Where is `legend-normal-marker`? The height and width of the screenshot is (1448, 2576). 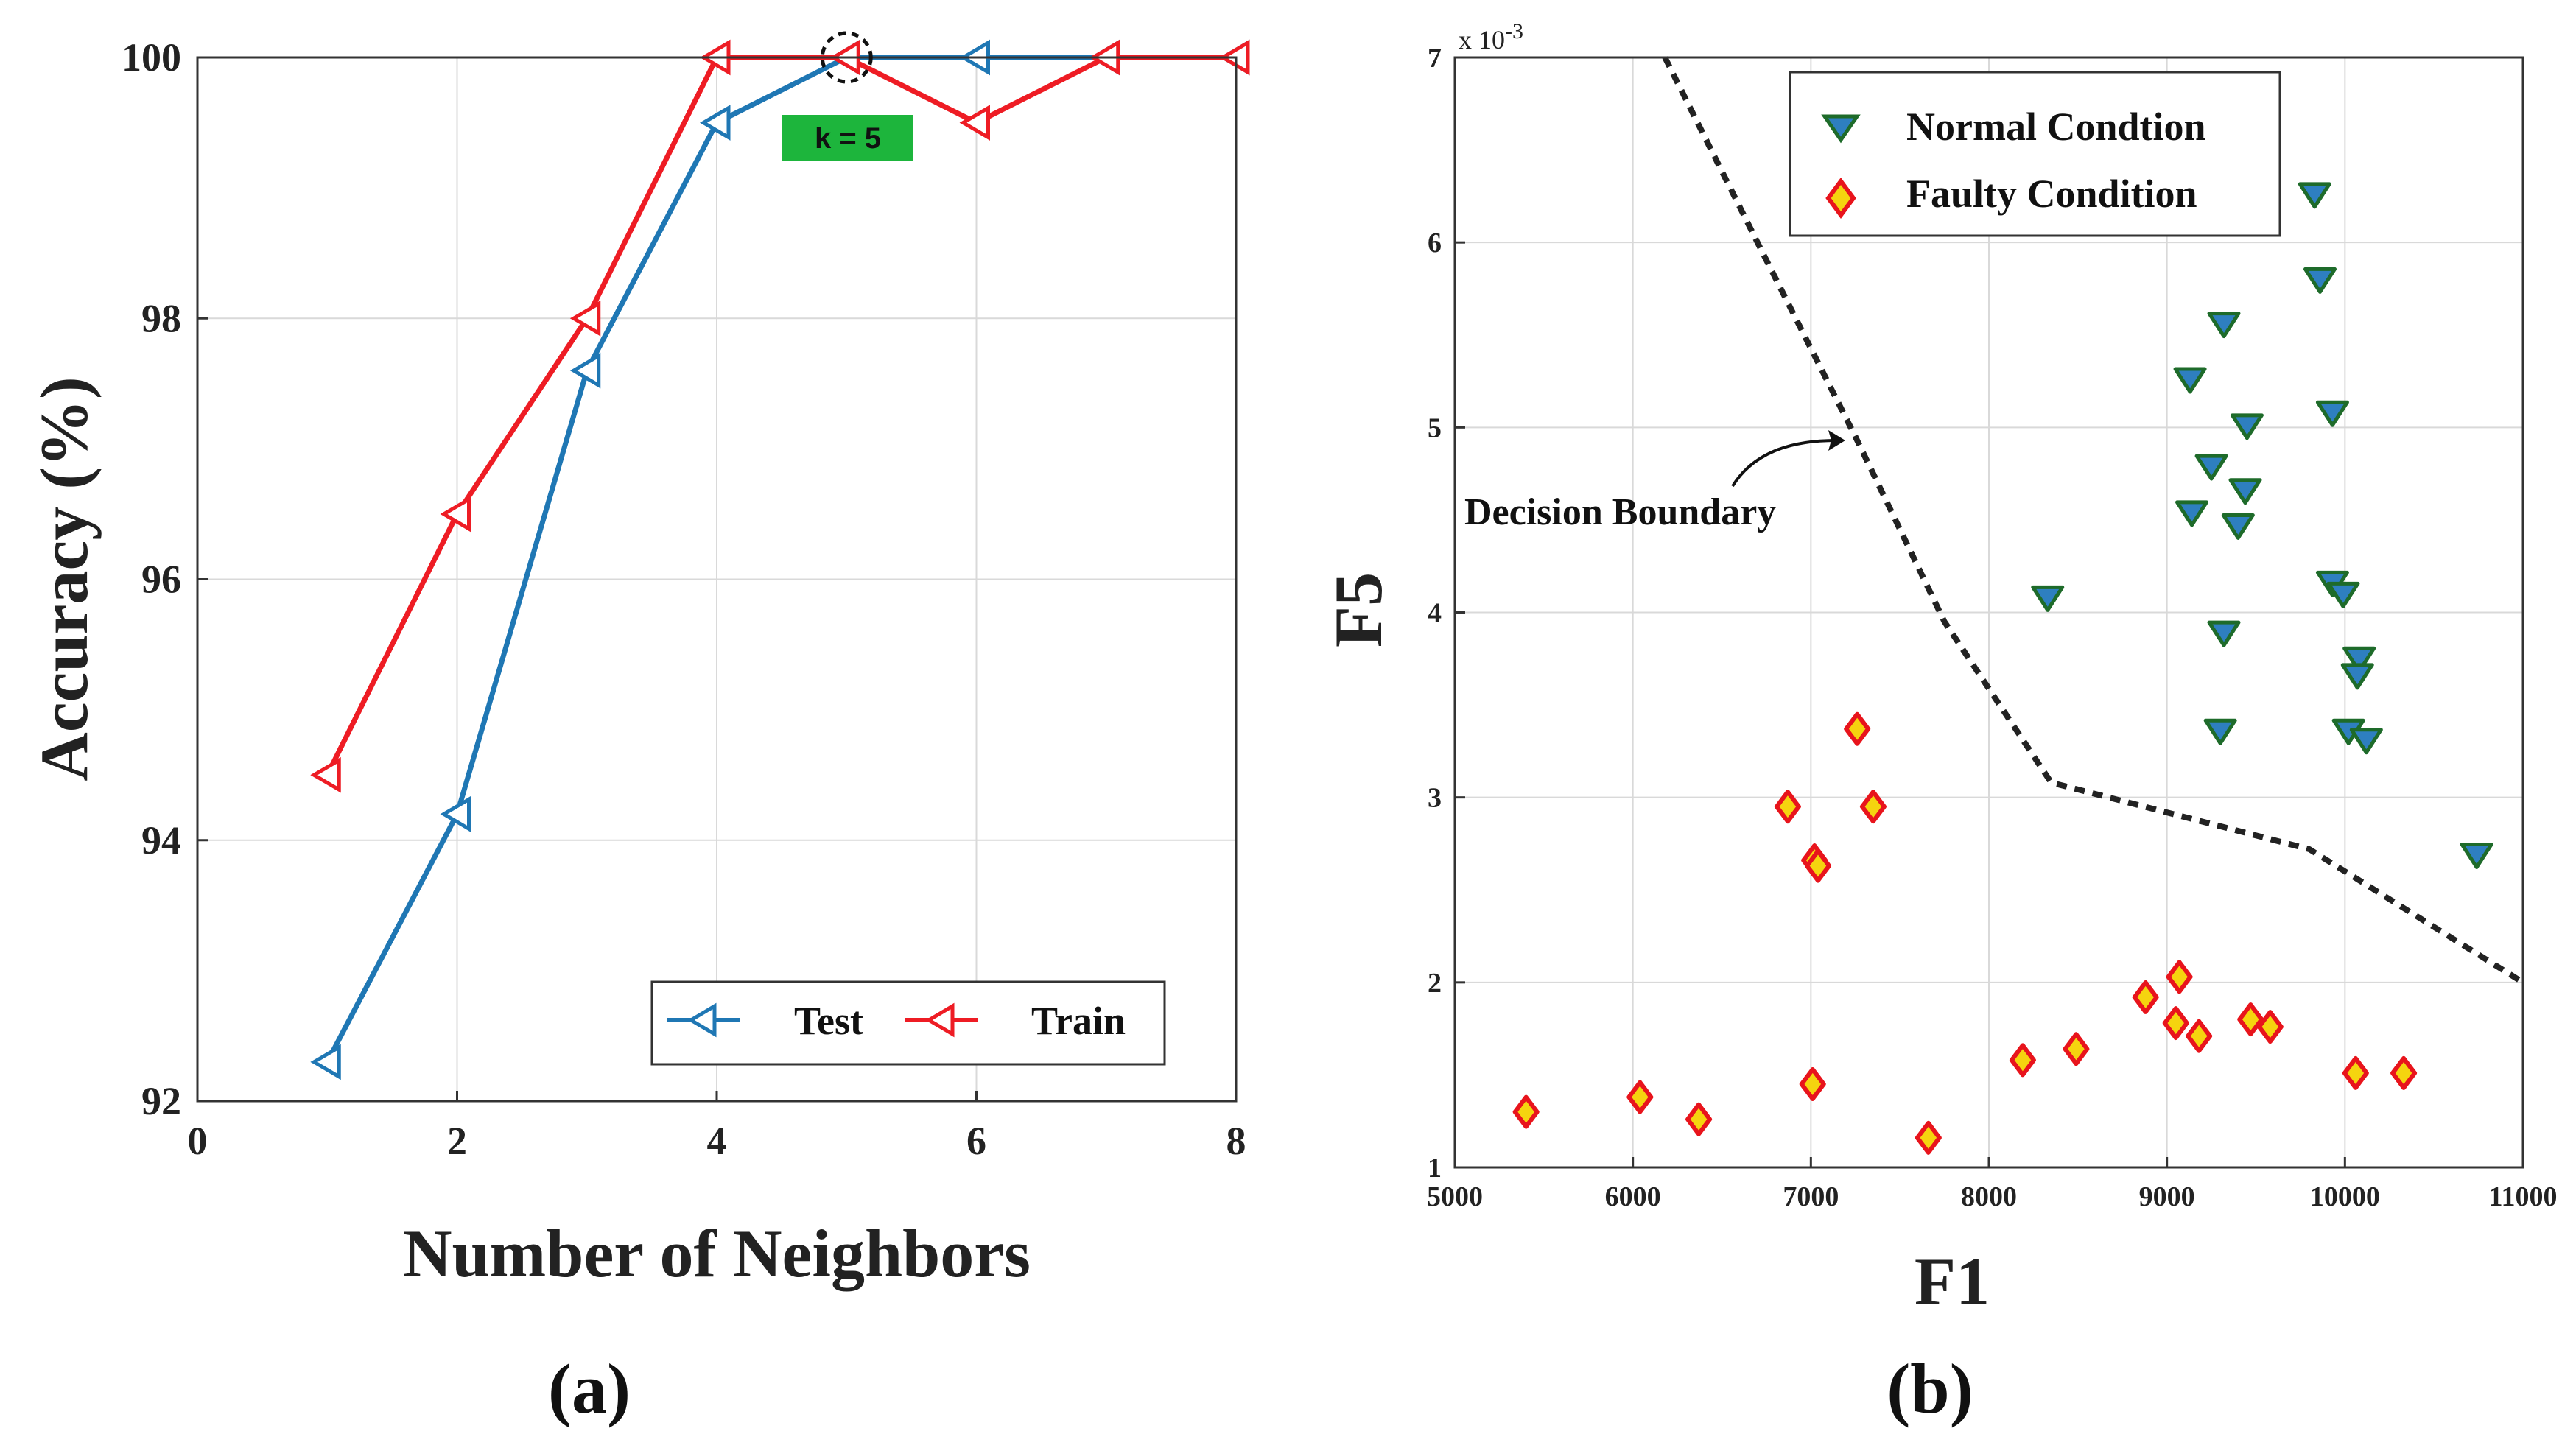
legend-normal-marker is located at coordinates (1841, 129).